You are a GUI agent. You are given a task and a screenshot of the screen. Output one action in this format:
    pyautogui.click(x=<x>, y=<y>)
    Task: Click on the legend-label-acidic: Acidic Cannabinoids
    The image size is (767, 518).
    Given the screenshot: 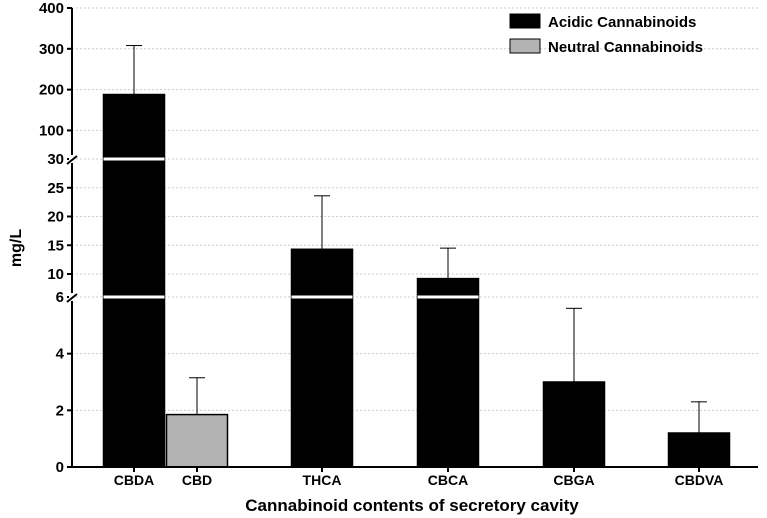 What is the action you would take?
    pyautogui.click(x=622, y=22)
    